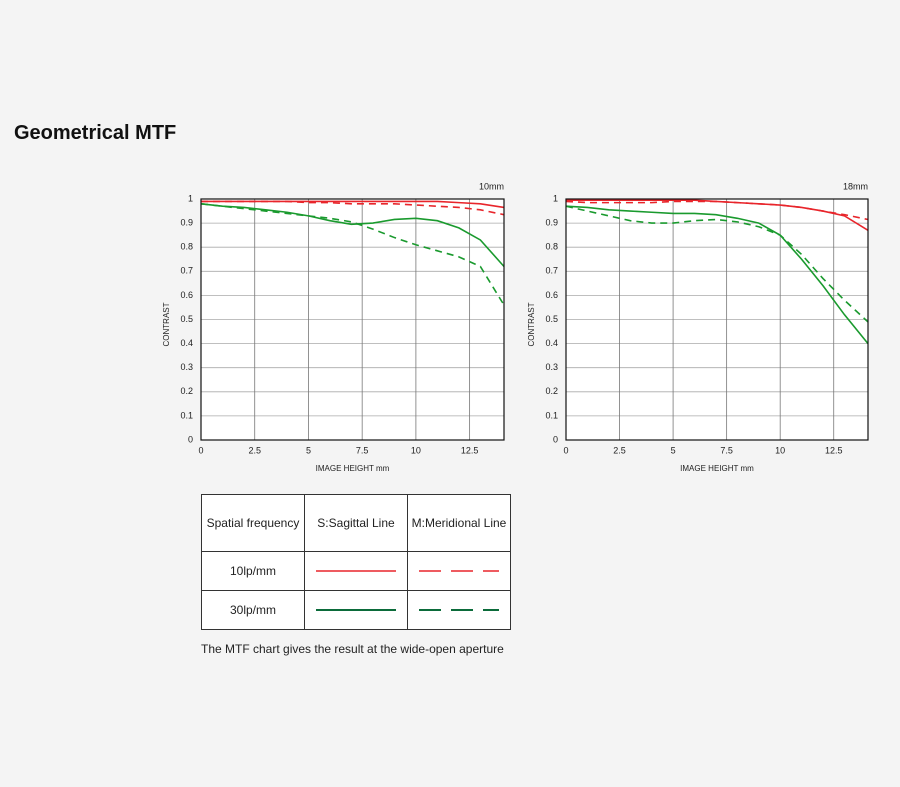  I want to click on header-cell: Spatial frequency, so click(253, 523).